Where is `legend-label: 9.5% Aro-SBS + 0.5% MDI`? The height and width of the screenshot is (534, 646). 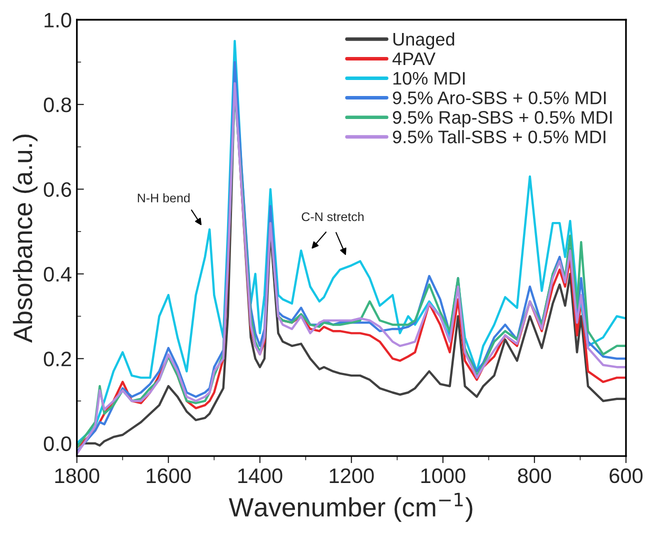 legend-label: 9.5% Aro-SBS + 0.5% MDI is located at coordinates (499, 97).